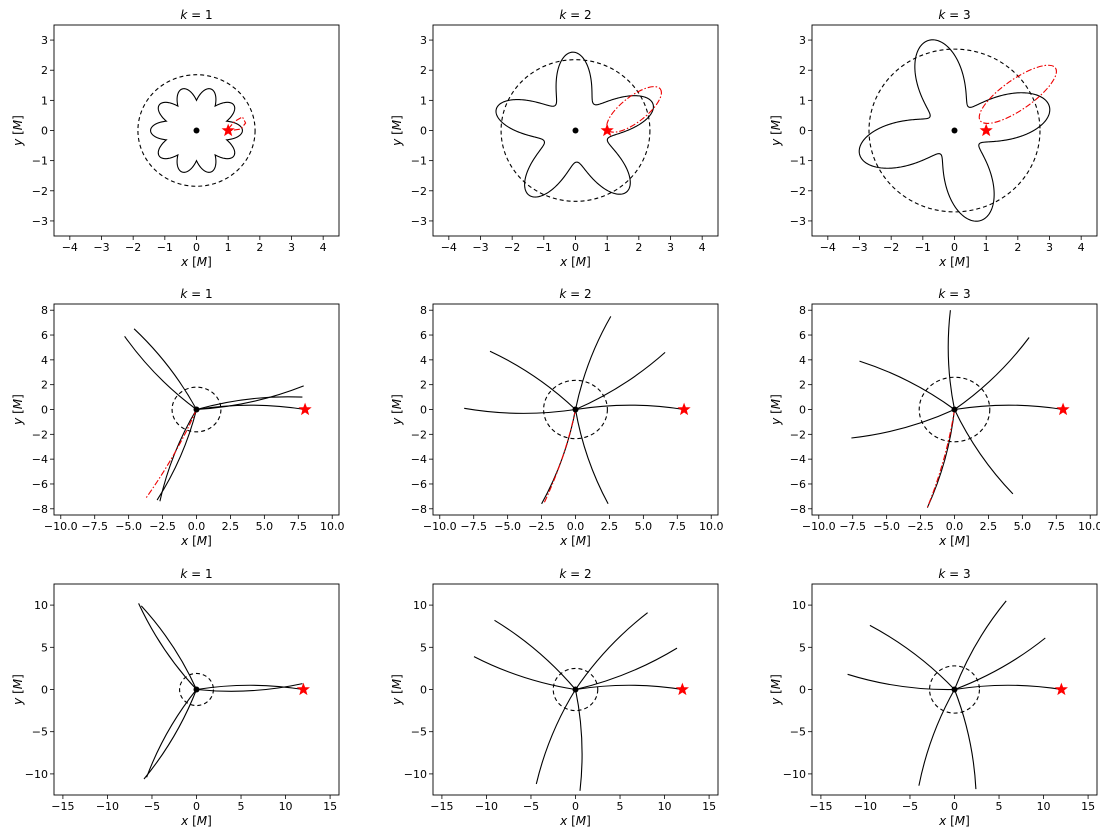 This screenshot has height=827, width=1100. I want to click on y-tick-label: −10, so click(794, 774).